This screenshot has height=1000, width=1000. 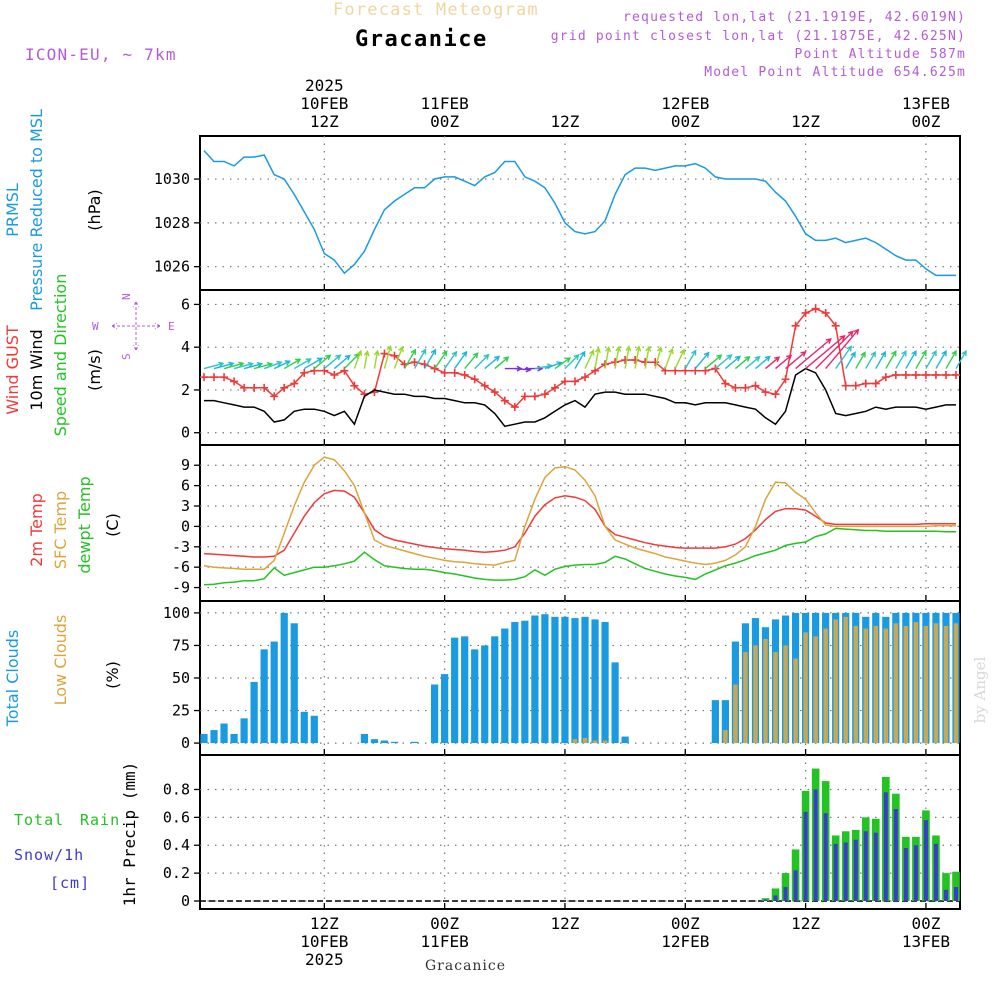 What do you see at coordinates (185, 743) in the screenshot?
I see `clouds-ytick-label: 0` at bounding box center [185, 743].